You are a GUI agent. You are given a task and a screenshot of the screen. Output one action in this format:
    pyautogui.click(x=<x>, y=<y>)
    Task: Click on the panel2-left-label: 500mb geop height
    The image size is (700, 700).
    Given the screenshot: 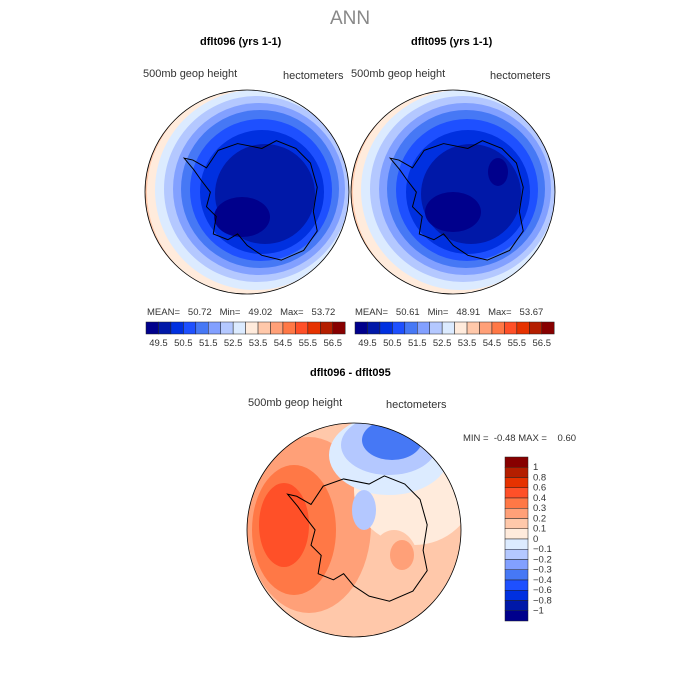 What is the action you would take?
    pyautogui.click(x=398, y=74)
    